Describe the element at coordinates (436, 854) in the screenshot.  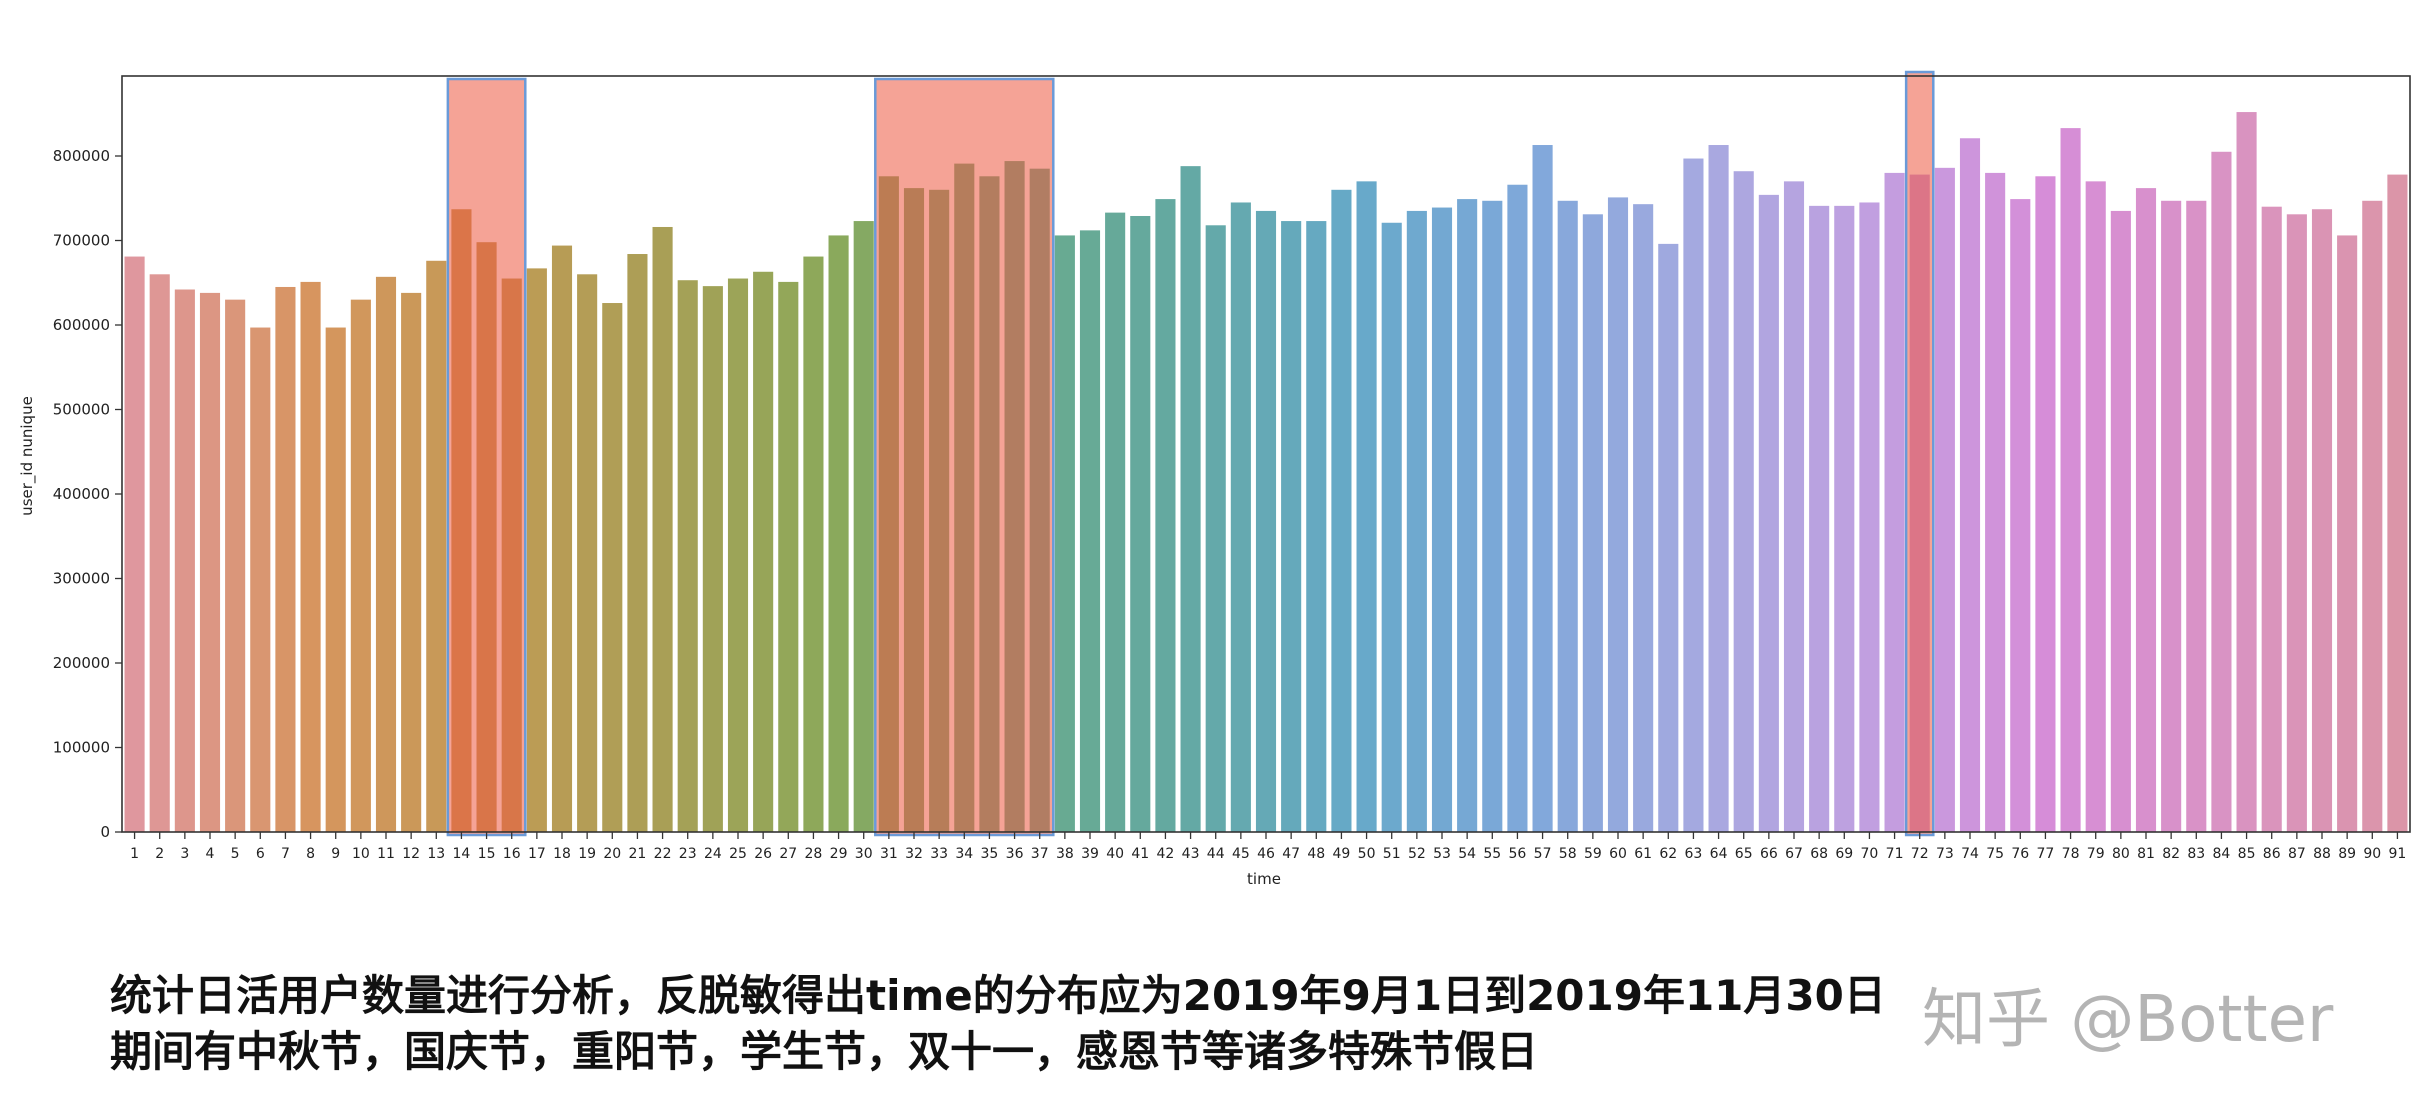
I see `x-tick-label: 13` at that location.